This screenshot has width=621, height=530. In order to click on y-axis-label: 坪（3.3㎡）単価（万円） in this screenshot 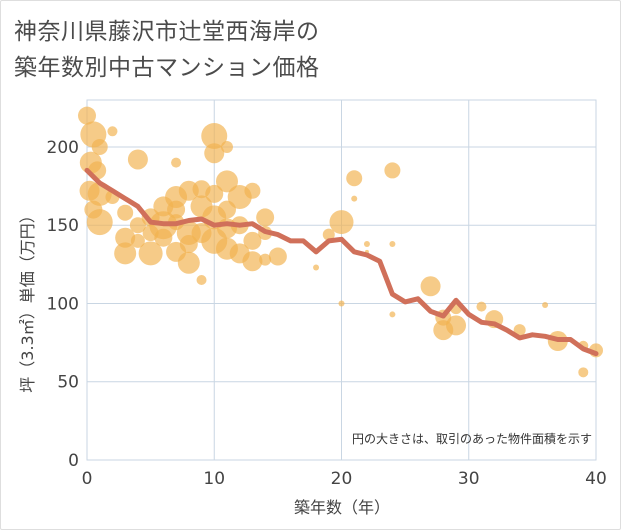, I will do `click(27, 299)`.